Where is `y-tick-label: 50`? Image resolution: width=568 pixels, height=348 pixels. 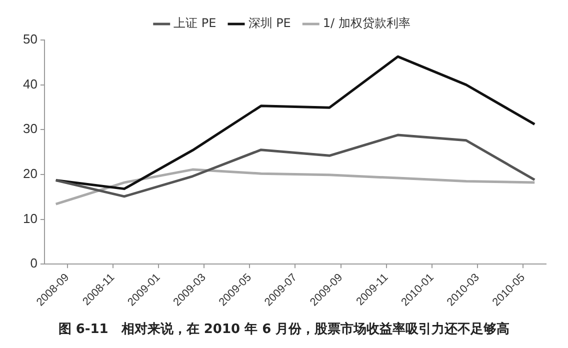 y-tick-label: 50 is located at coordinates (30, 39).